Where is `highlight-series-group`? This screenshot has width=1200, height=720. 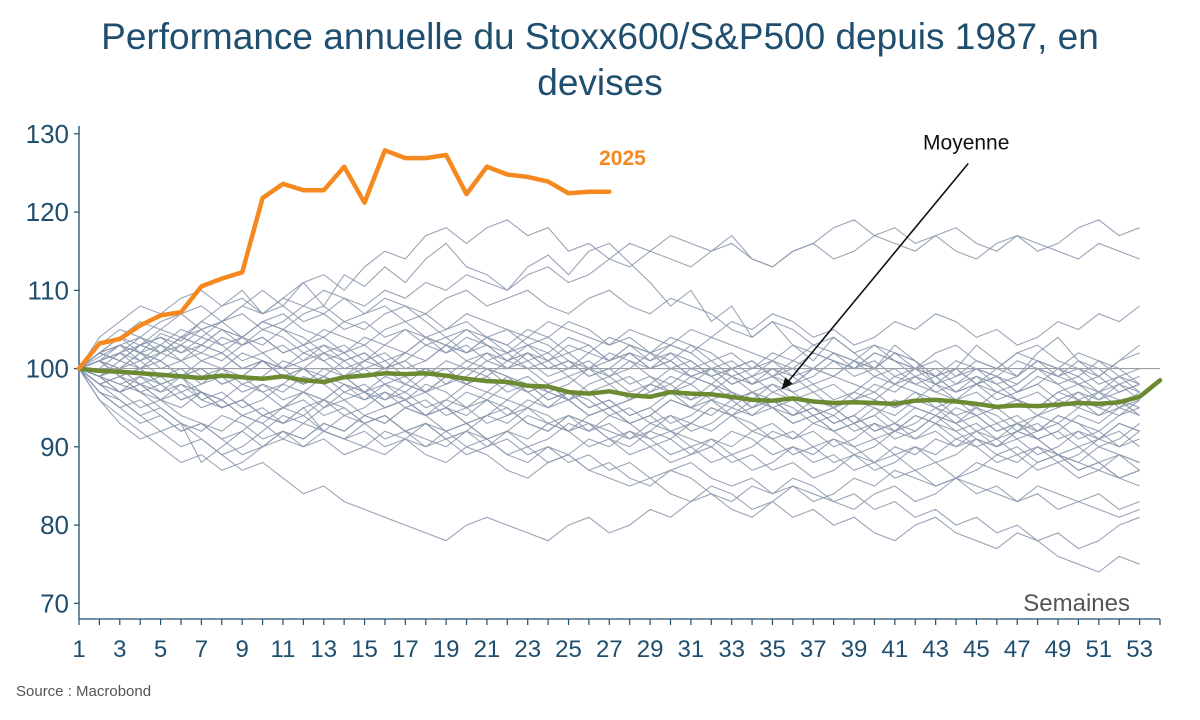 highlight-series-group is located at coordinates (344, 259).